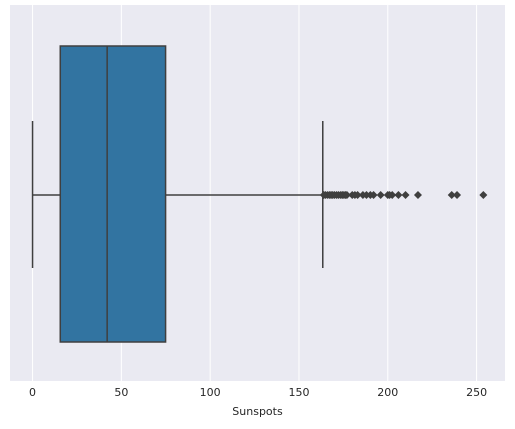 The width and height of the screenshot is (515, 429). Describe the element at coordinates (210, 392) in the screenshot. I see `x-tick-label: 100` at that location.